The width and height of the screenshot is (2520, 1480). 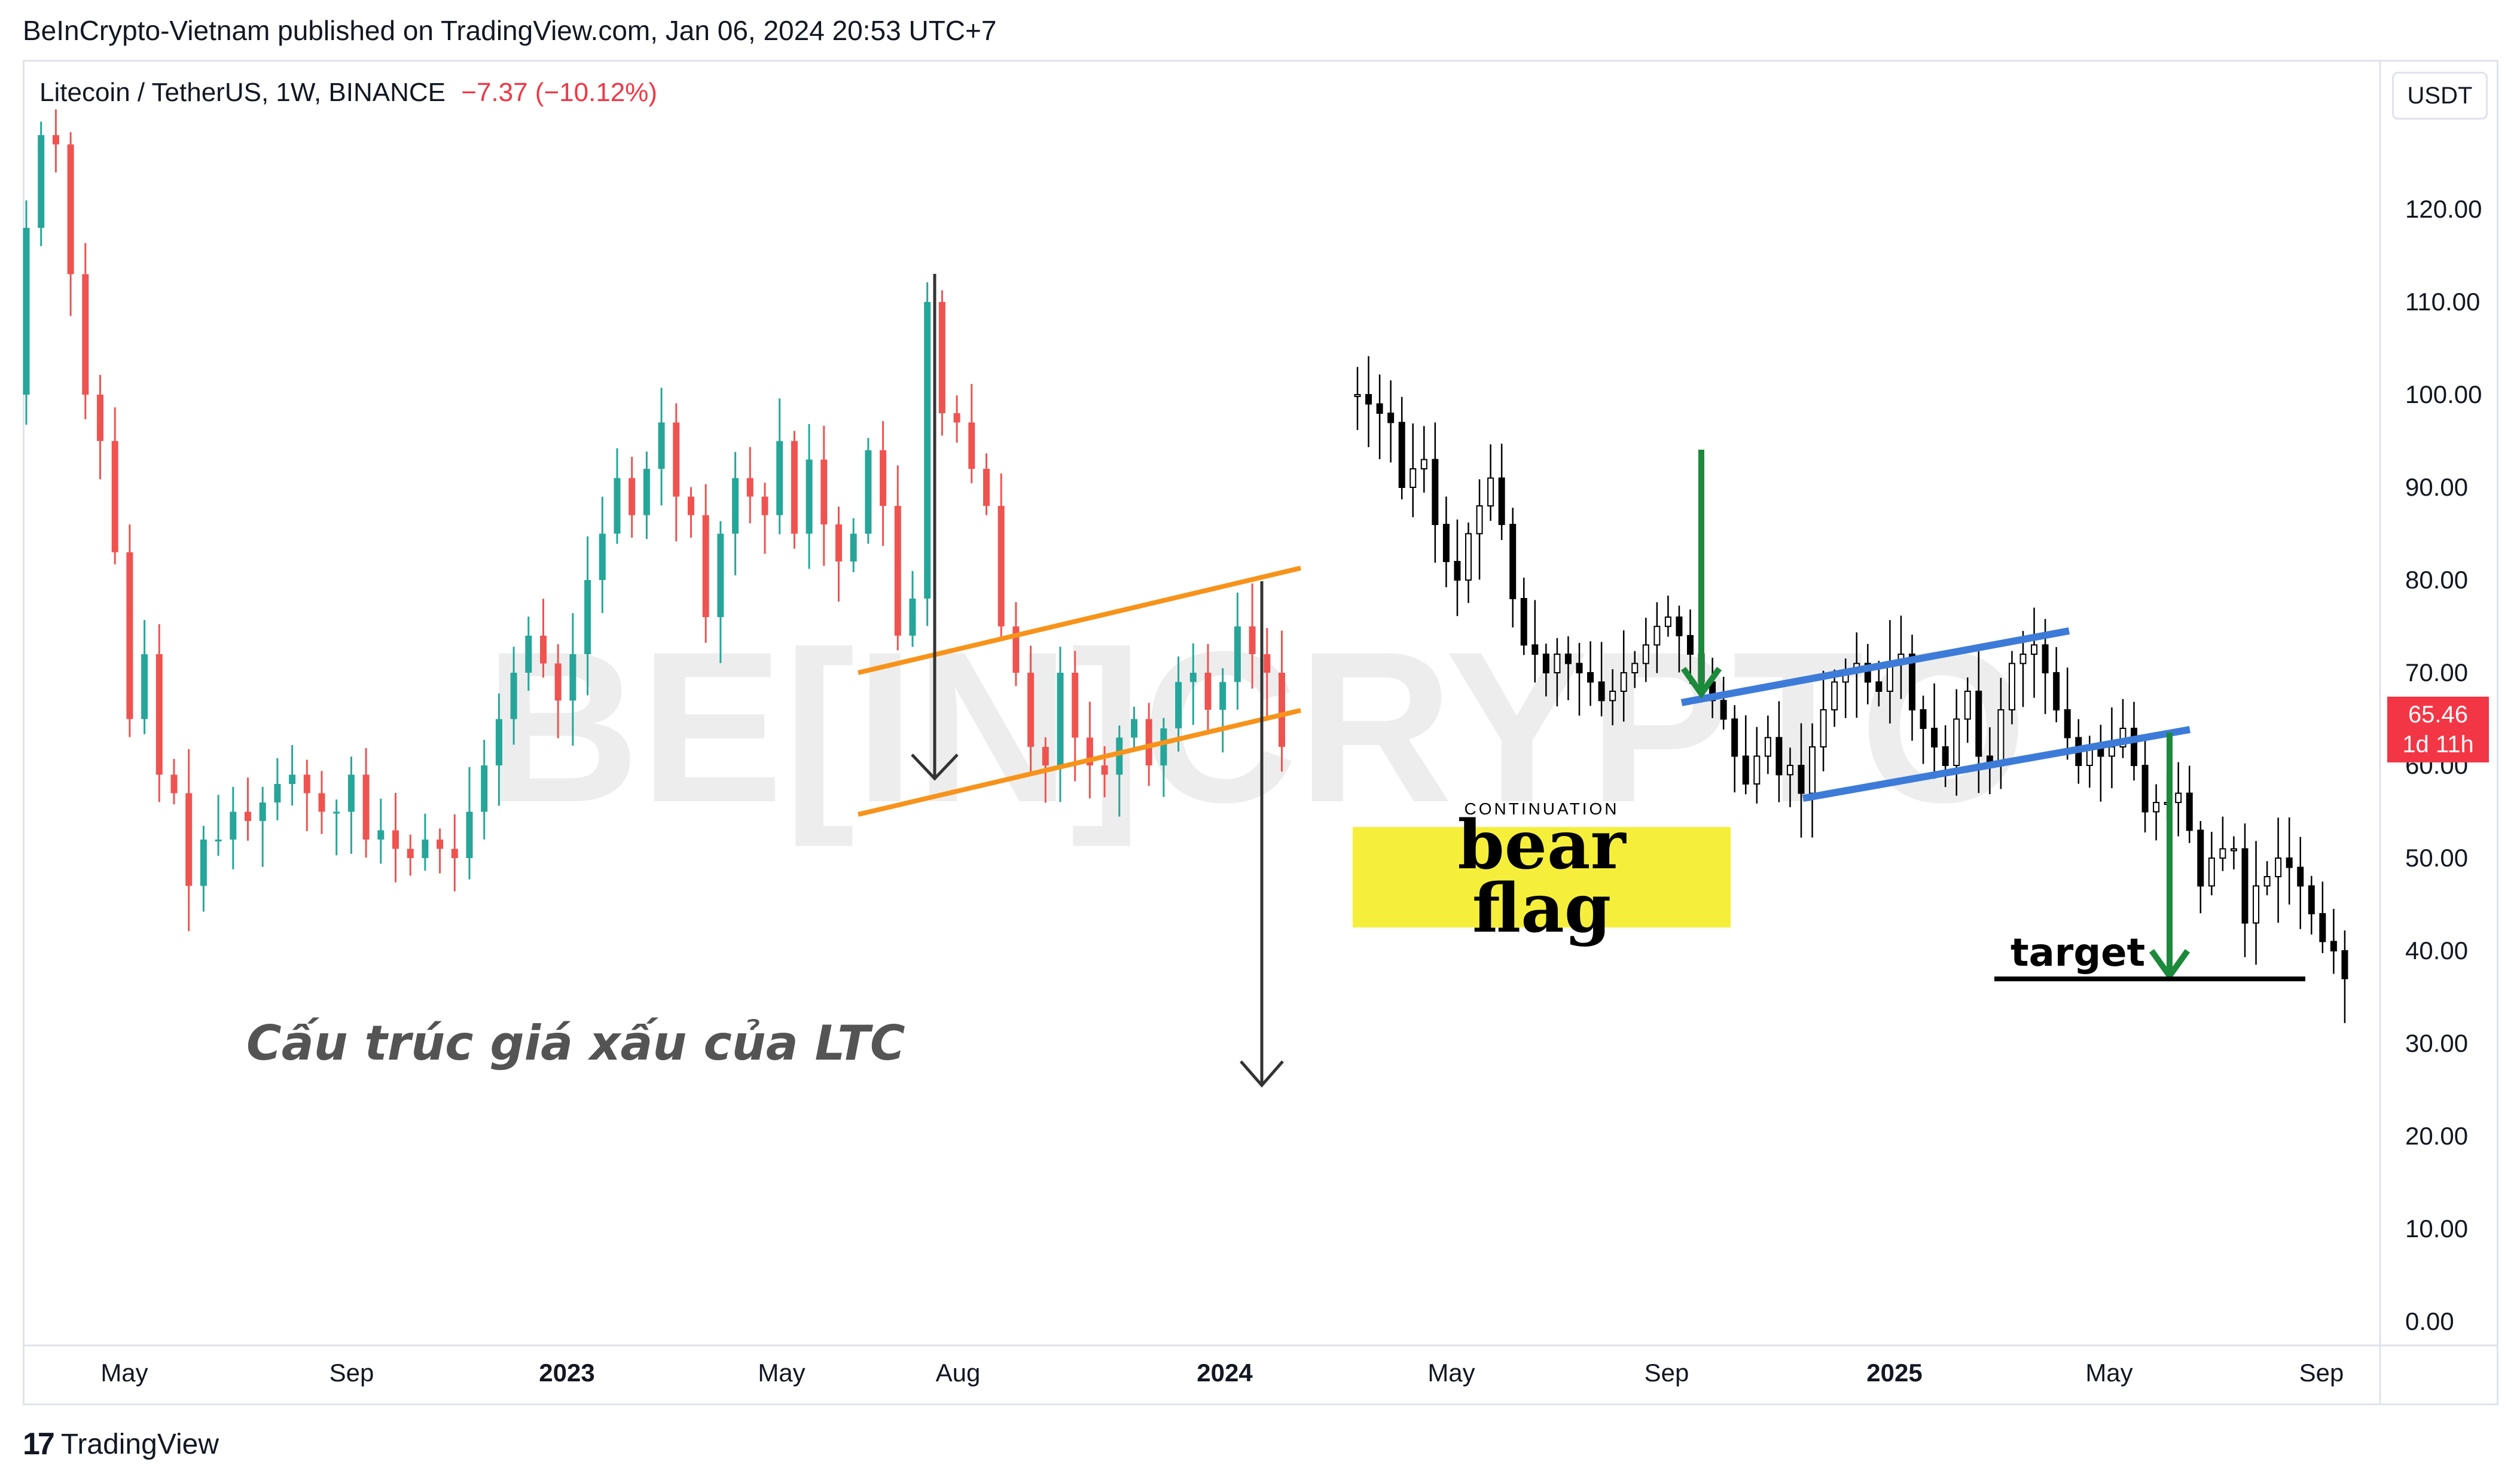 What do you see at coordinates (1875, 666) in the screenshot?
I see `flag-upper-line` at bounding box center [1875, 666].